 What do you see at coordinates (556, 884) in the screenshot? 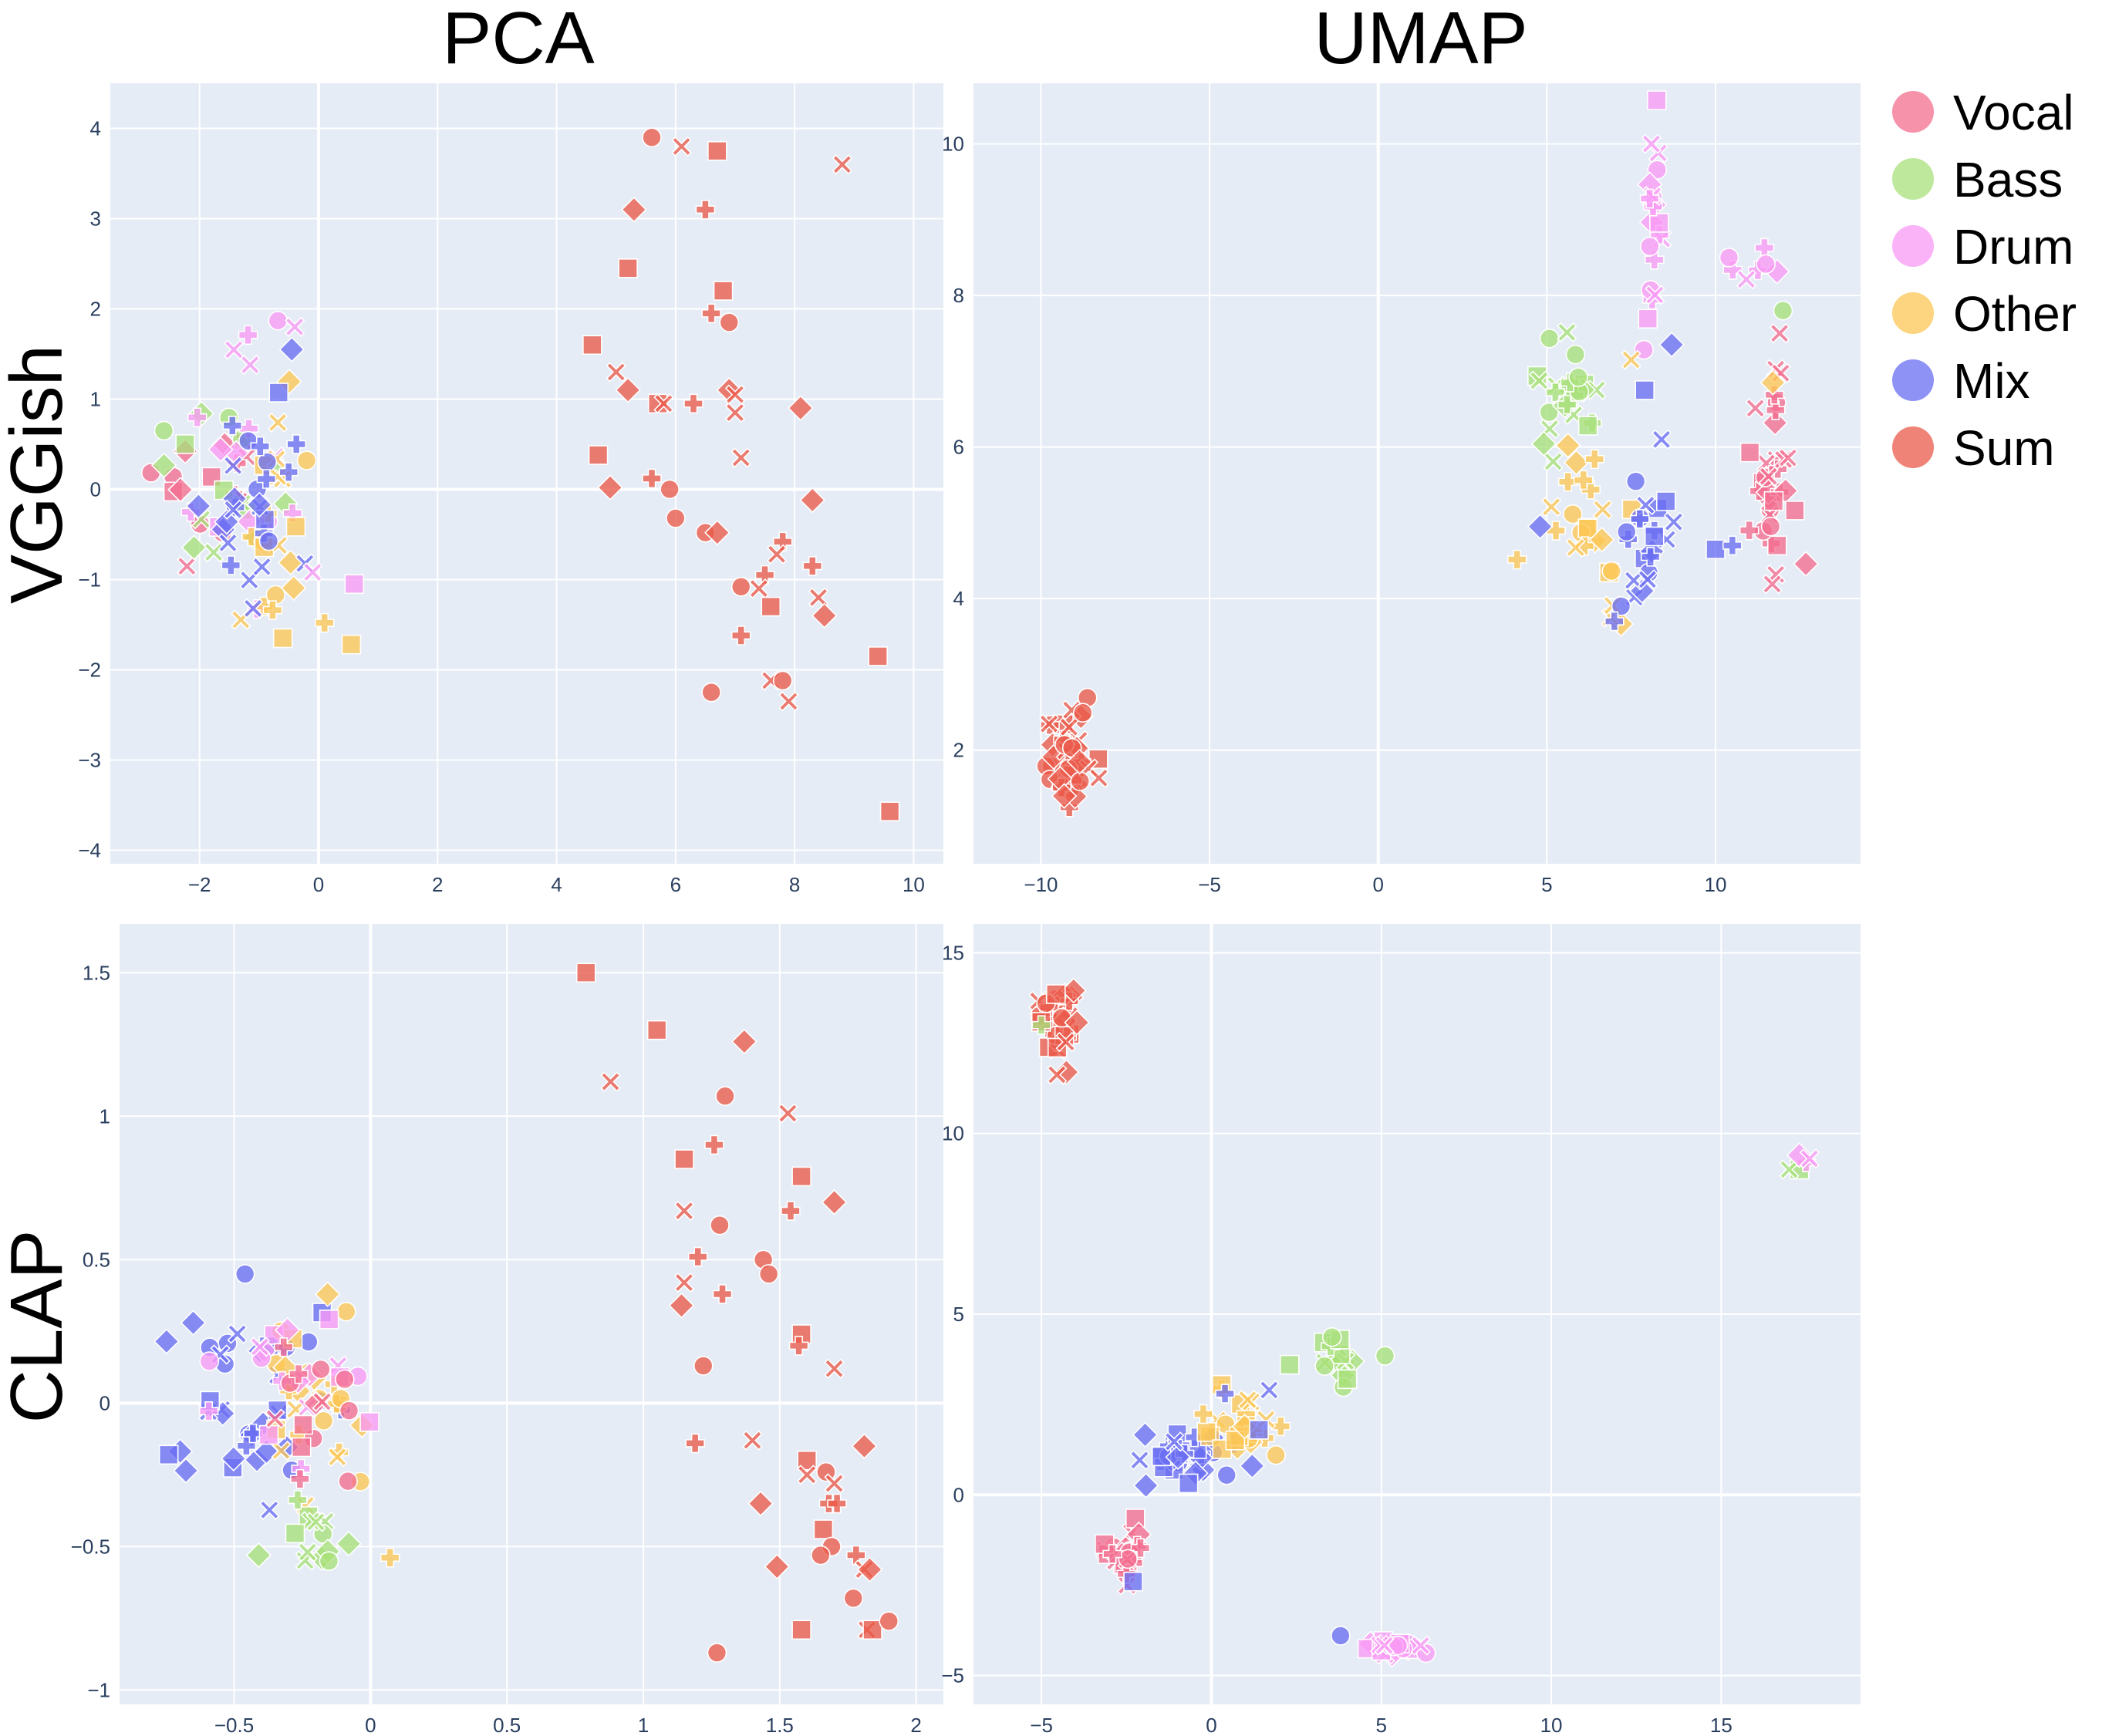
I see `x-tick-label: 4` at bounding box center [556, 884].